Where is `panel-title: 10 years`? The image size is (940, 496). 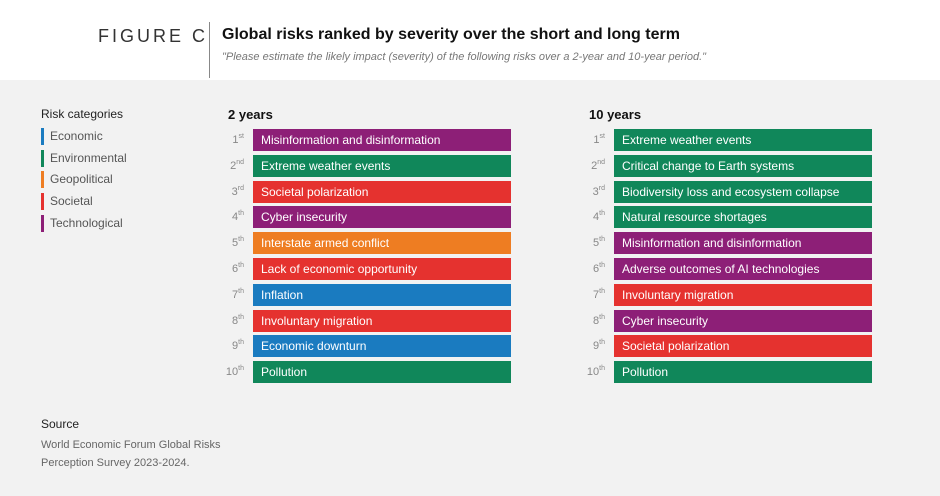 panel-title: 10 years is located at coordinates (615, 114).